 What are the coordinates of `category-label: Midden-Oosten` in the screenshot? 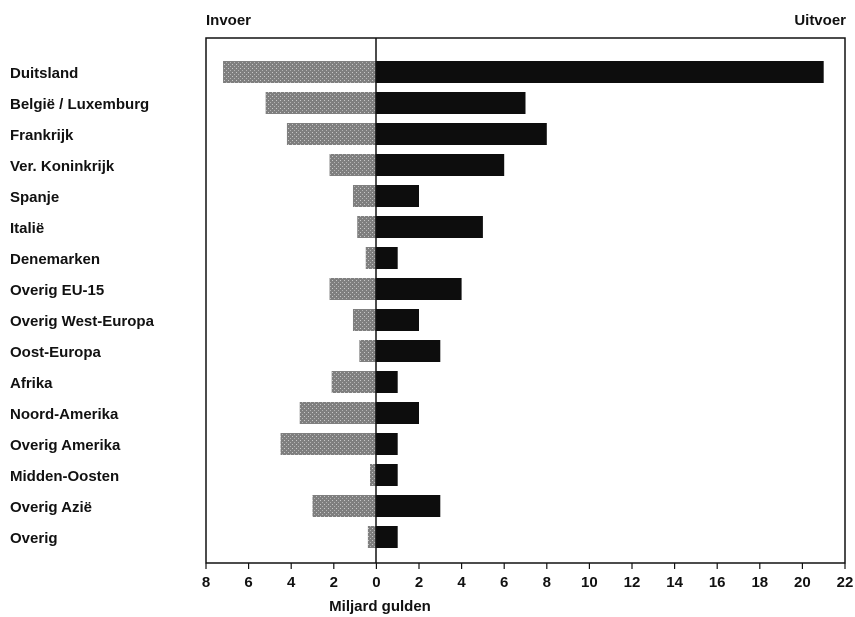 It's located at (64, 476).